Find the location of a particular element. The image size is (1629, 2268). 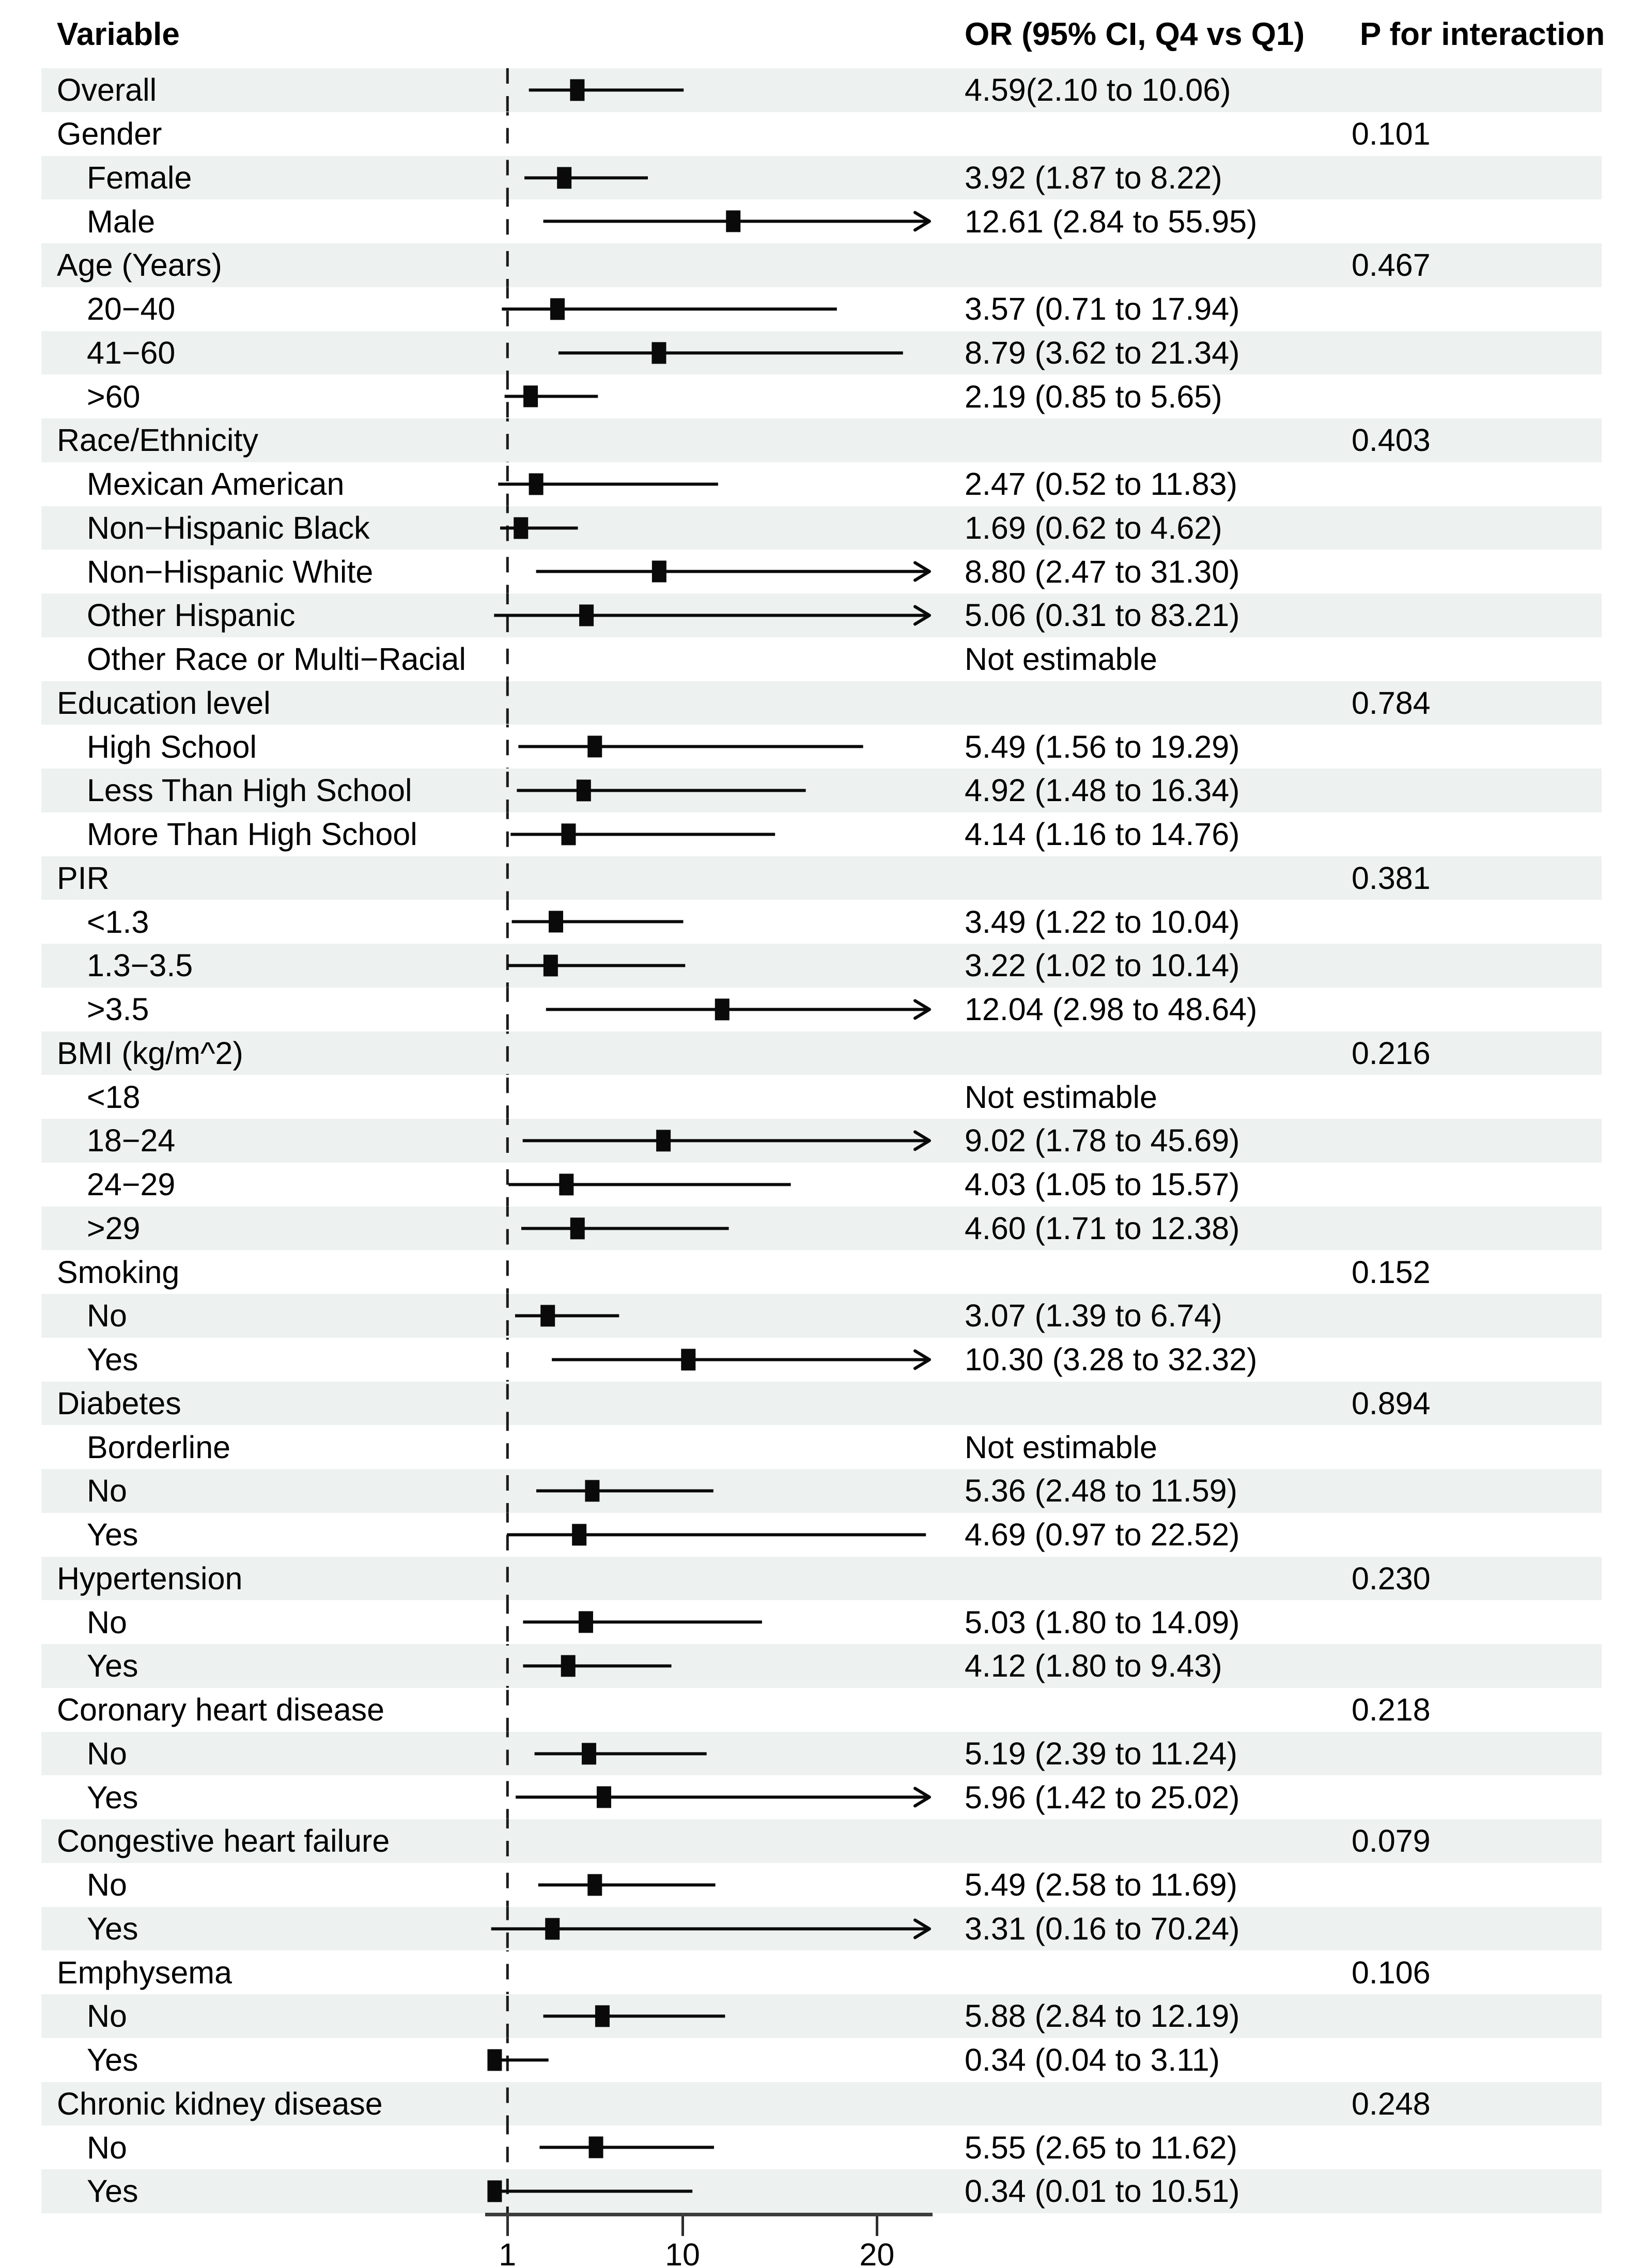

or-ci-value: 4.92 (1.48 to 16.34) is located at coordinates (1102, 790).